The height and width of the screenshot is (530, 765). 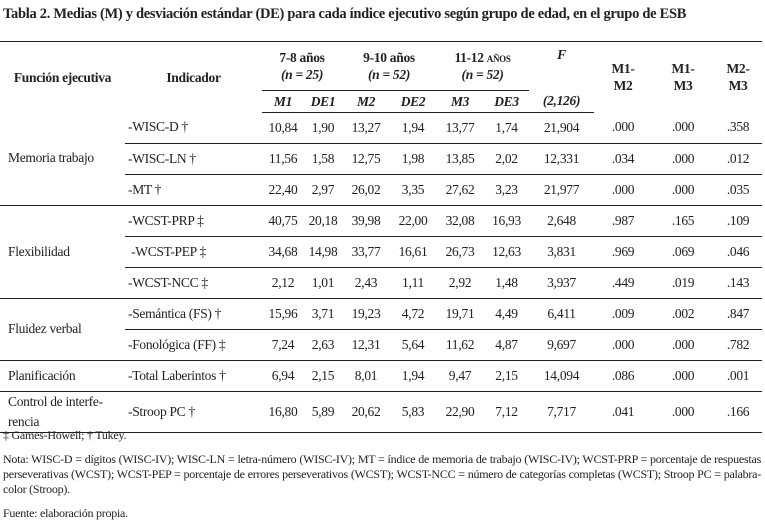 I want to click on header-m1-m3: M1-M3, so click(x=683, y=77).